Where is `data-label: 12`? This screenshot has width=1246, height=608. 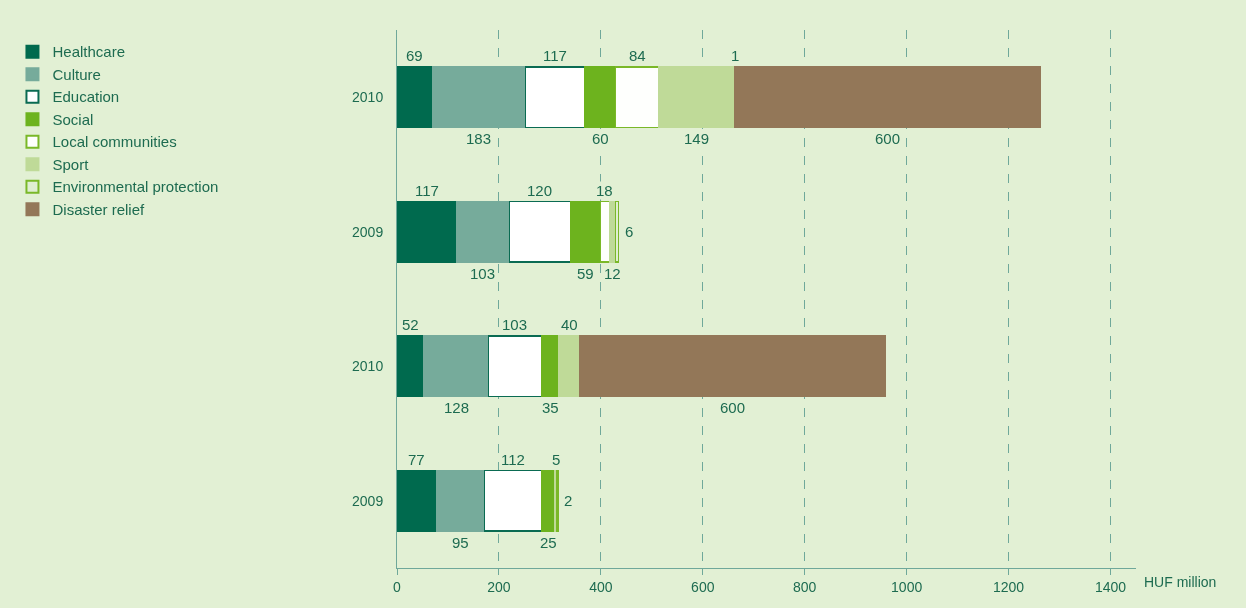 data-label: 12 is located at coordinates (612, 273).